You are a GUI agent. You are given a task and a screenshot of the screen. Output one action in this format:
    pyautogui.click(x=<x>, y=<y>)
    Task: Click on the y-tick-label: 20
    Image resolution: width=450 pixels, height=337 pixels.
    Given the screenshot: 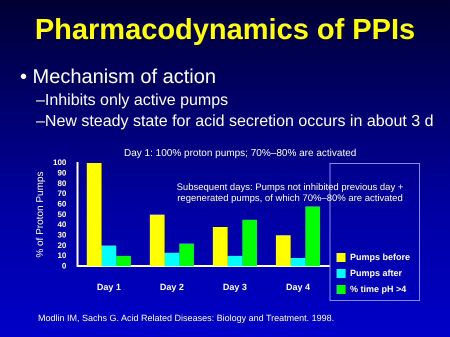 What is the action you would take?
    pyautogui.click(x=62, y=245)
    